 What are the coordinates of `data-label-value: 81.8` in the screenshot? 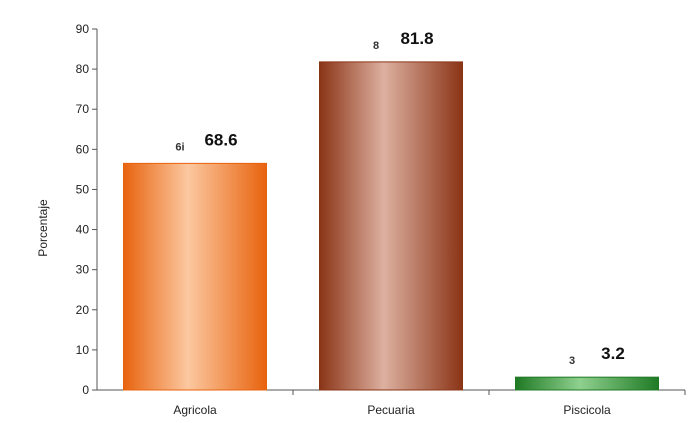 It's located at (416, 38).